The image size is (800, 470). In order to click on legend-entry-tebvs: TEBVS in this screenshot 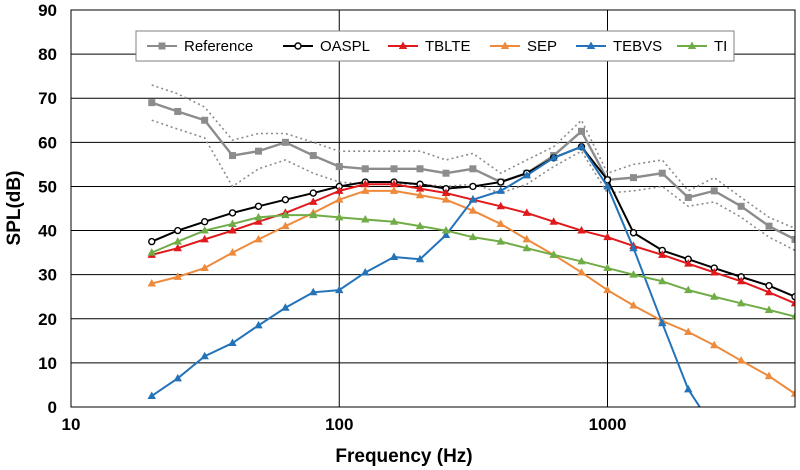, I will do `click(619, 46)`.